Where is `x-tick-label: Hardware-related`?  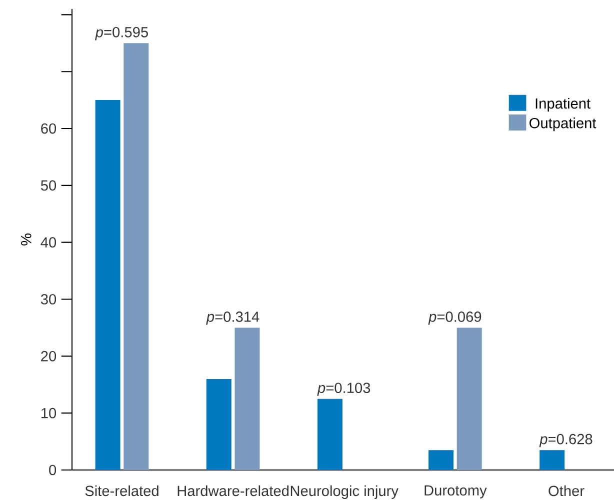
x-tick-label: Hardware-related is located at coordinates (233, 490).